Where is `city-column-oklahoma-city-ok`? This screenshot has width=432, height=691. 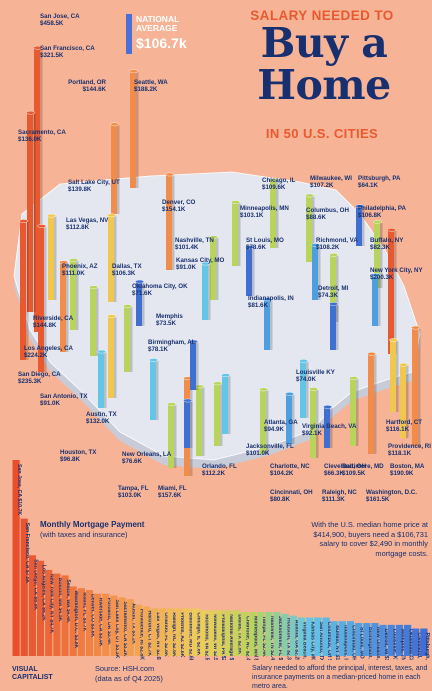
city-column-oklahoma-city-ok is located at coordinates (140, 302).